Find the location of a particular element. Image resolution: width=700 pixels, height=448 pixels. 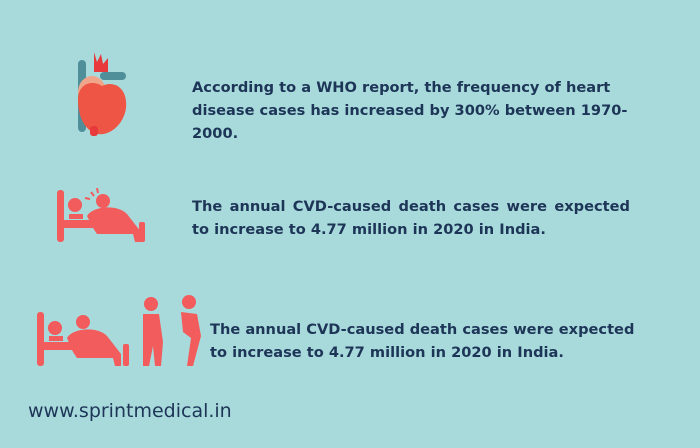

patient-in-bed-icon is located at coordinates (101, 215).